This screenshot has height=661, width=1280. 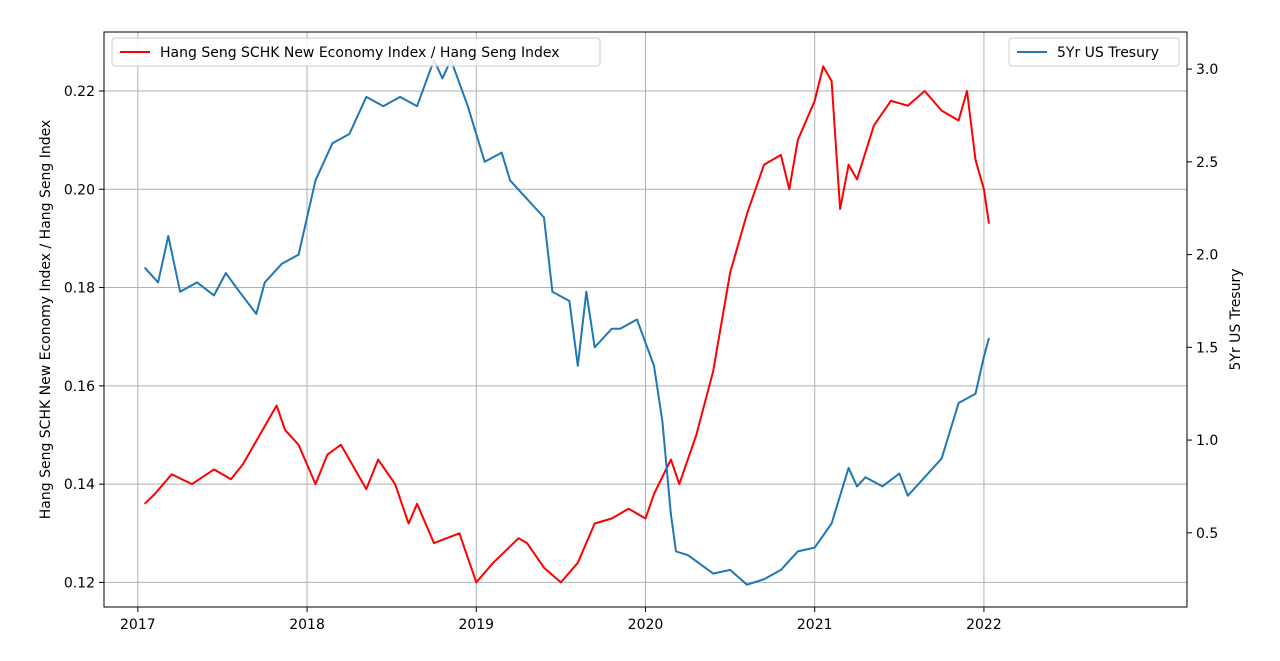 What do you see at coordinates (79, 387) in the screenshot?
I see `y-left-tick-label: 0.16` at bounding box center [79, 387].